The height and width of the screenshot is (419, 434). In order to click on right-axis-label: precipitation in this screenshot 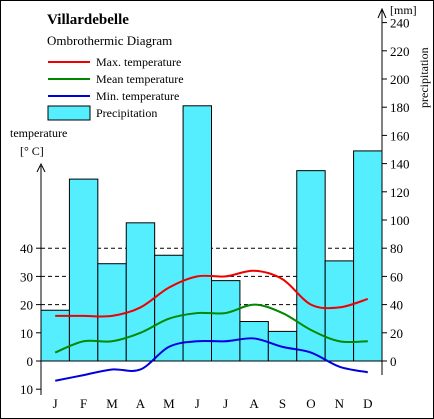, I will do `click(424, 77)`.